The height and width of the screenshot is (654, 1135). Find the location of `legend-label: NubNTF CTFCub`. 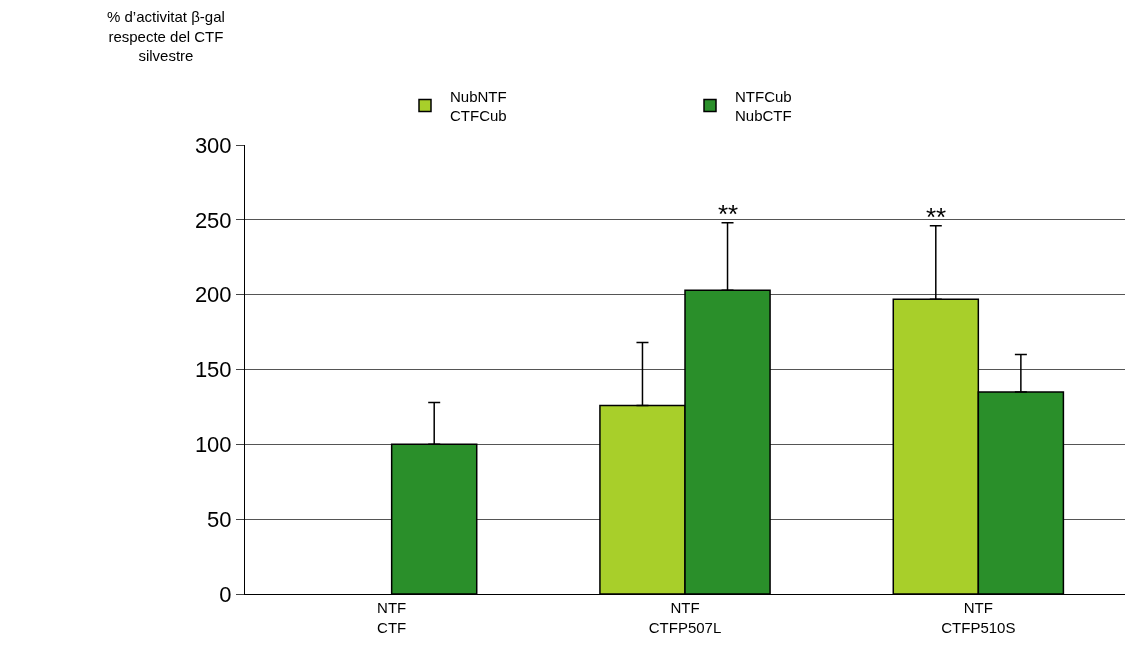

legend-label: NubNTF CTFCub is located at coordinates (478, 106).